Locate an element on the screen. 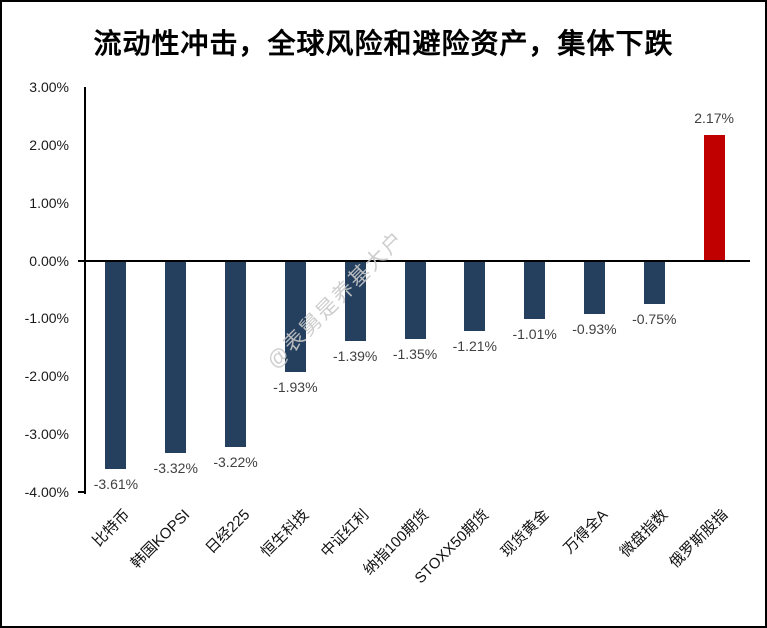  bar-value-label: -1.35% is located at coordinates (415, 353).